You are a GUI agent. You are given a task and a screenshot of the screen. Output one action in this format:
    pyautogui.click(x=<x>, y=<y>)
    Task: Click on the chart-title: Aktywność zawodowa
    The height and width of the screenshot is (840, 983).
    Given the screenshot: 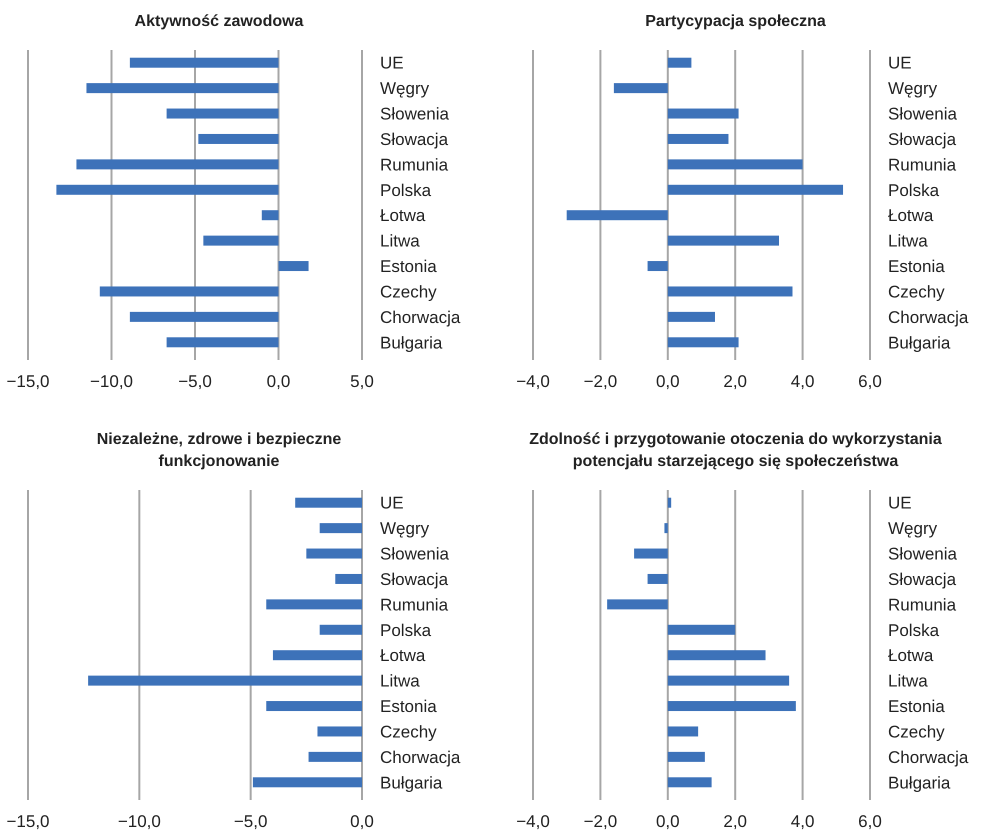 What is the action you would take?
    pyautogui.click(x=219, y=21)
    